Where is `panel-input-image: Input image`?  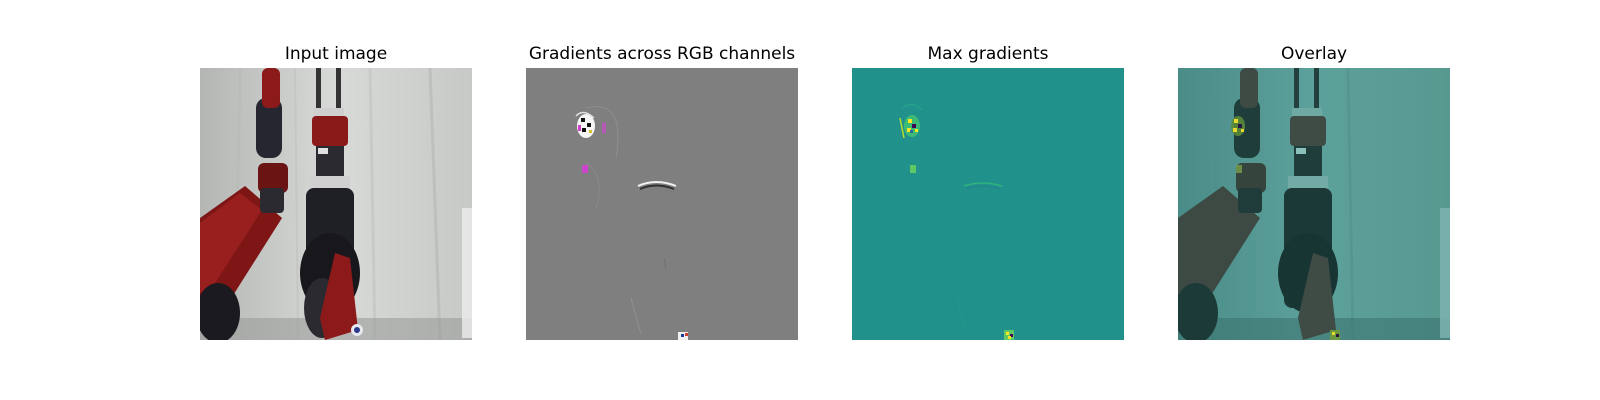 panel-input-image: Input image is located at coordinates (336, 191).